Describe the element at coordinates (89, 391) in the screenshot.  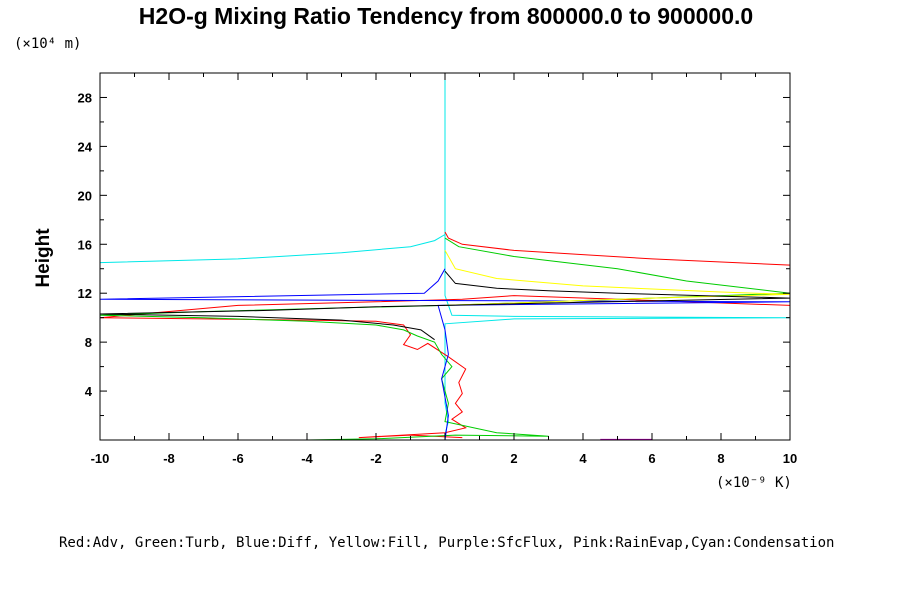
I see `y-tick-label: 4` at that location.